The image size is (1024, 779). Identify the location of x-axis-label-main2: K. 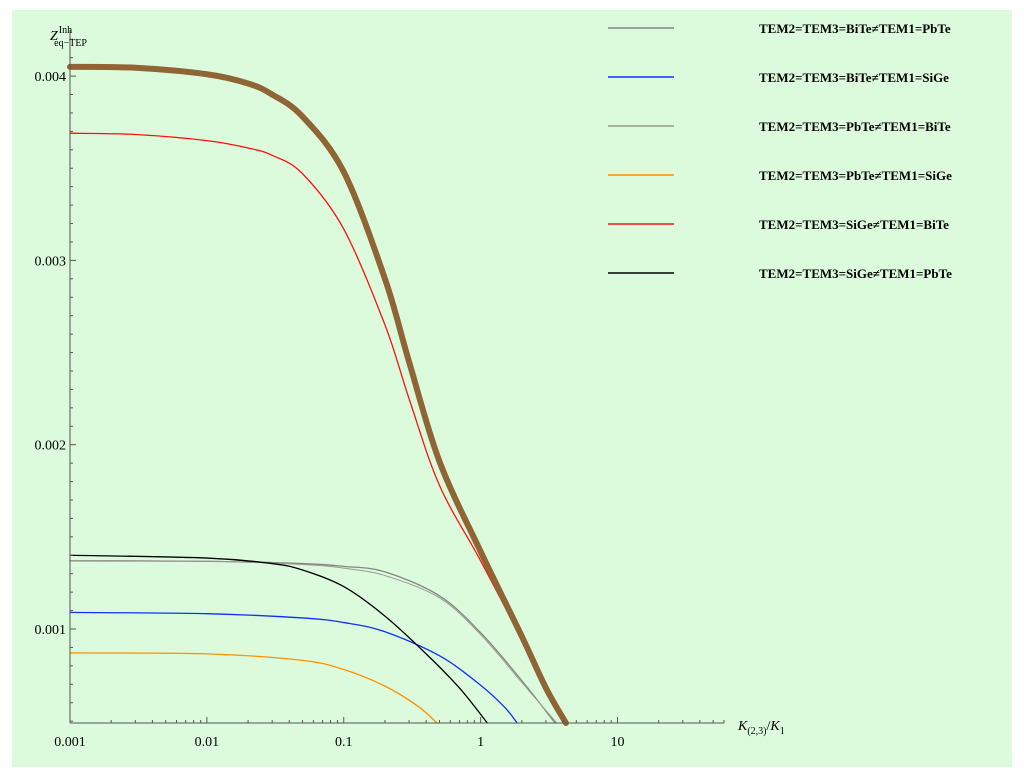
(774, 726).